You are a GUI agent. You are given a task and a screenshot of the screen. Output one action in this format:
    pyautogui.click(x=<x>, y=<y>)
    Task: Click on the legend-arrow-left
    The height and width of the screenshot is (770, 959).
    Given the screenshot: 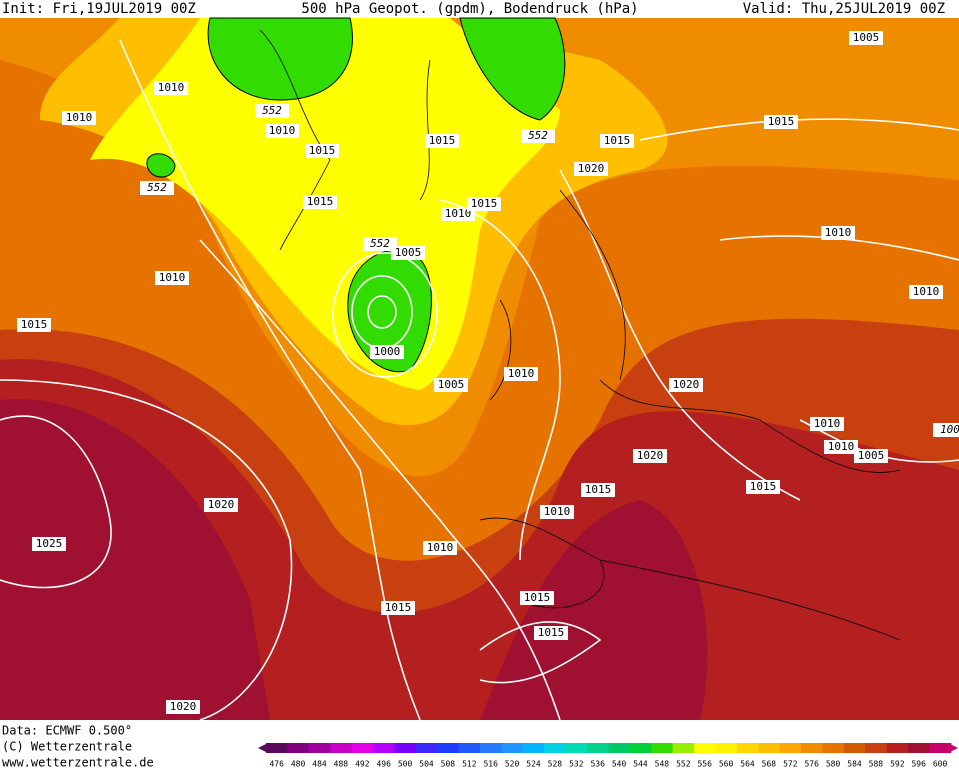 What is the action you would take?
    pyautogui.click(x=263, y=748)
    